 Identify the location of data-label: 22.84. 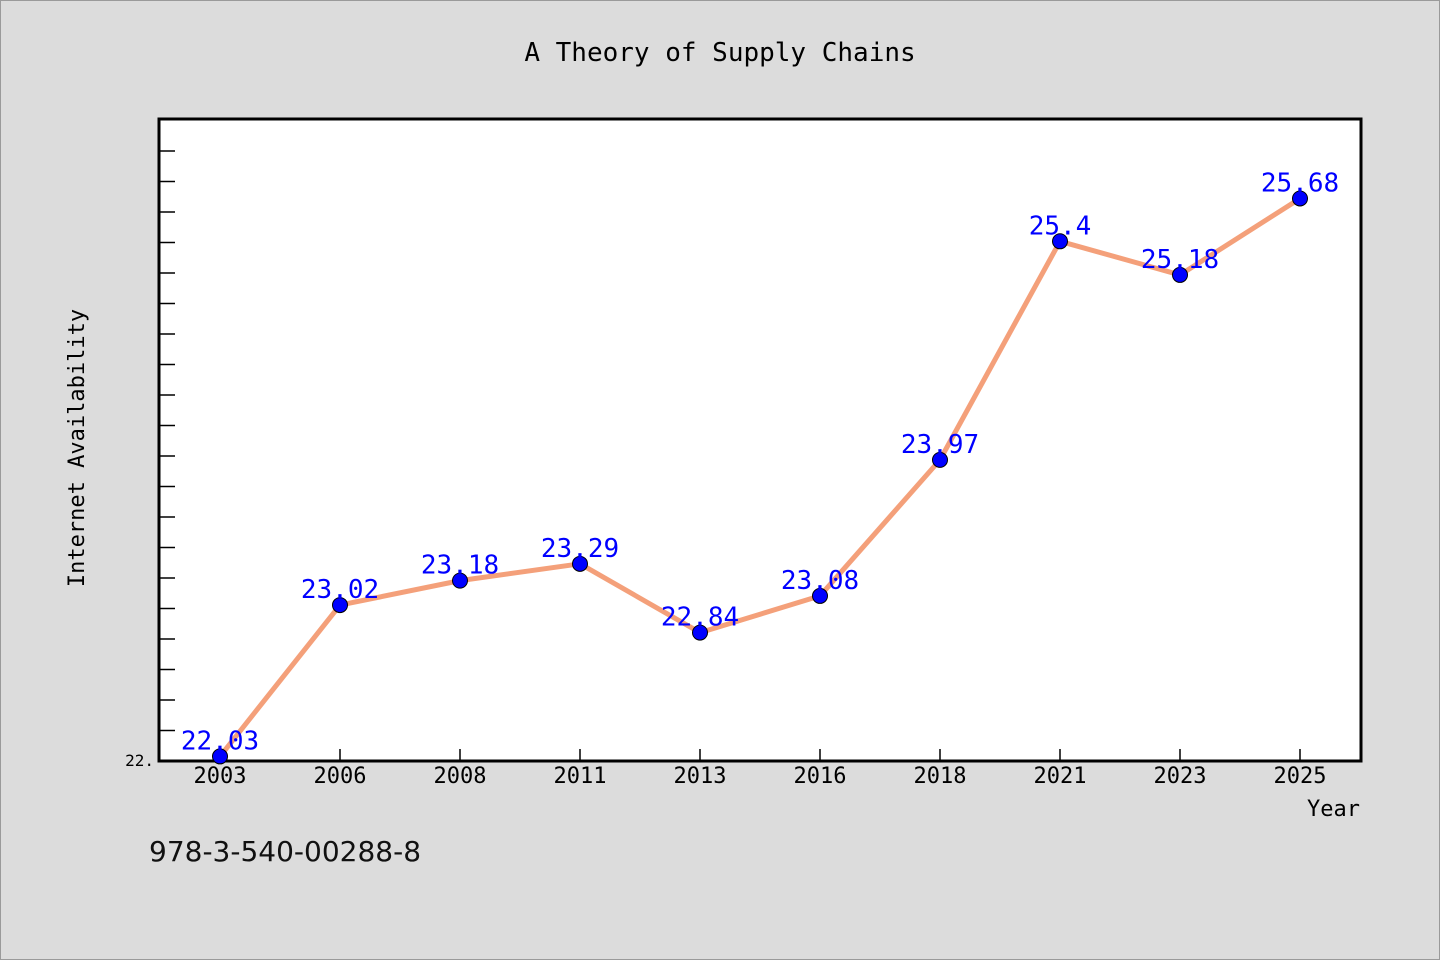
(700, 618).